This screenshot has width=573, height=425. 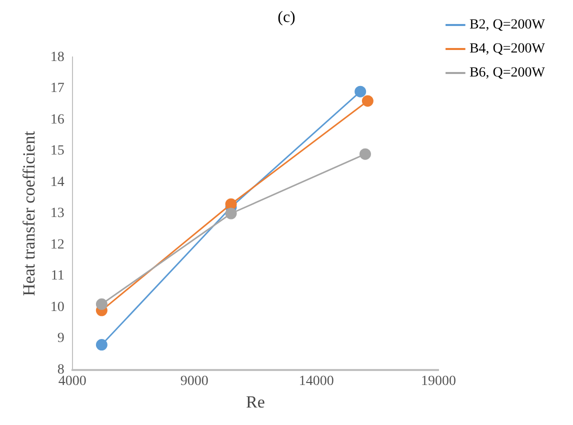 I want to click on y-axis-title: Heat transfer coefficient, so click(x=29, y=213).